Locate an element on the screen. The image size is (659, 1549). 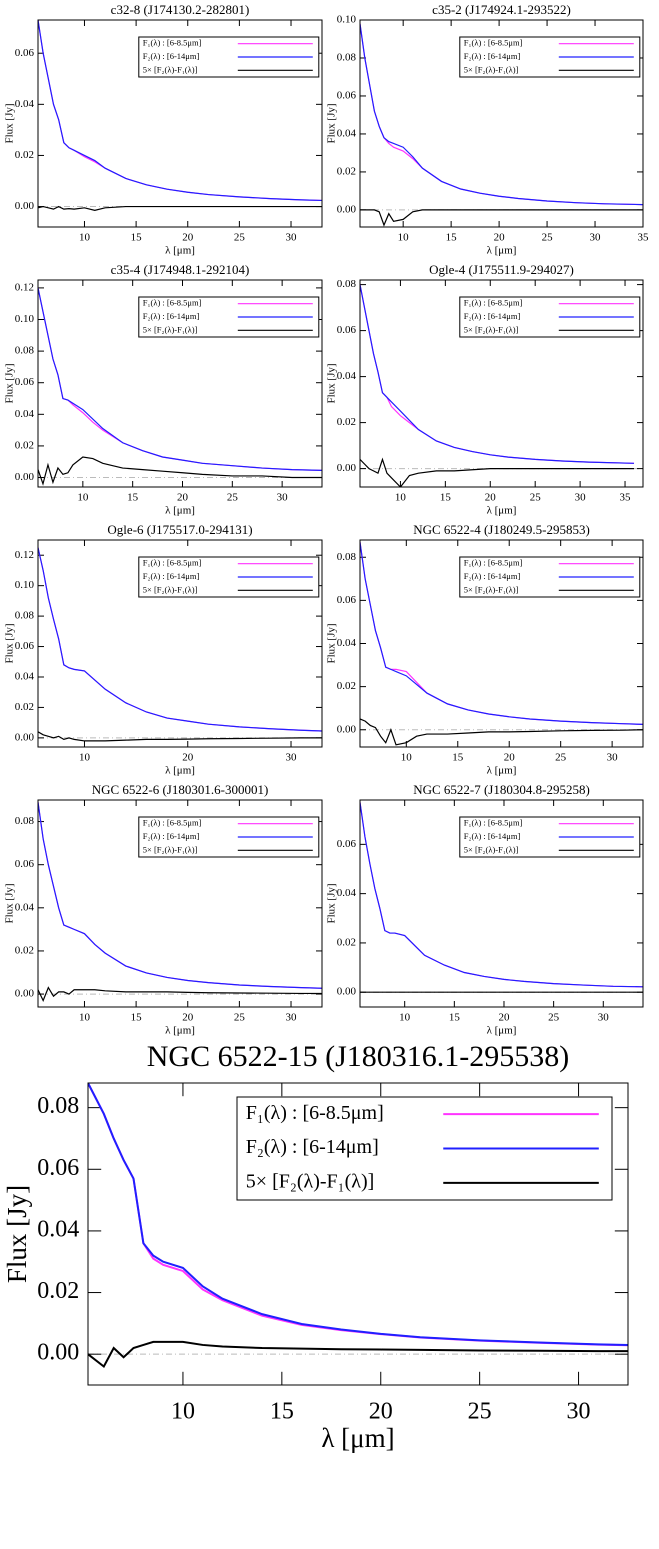
panel-title: NGC 6522-7 (J180304.8-295258) is located at coordinates (501, 789).